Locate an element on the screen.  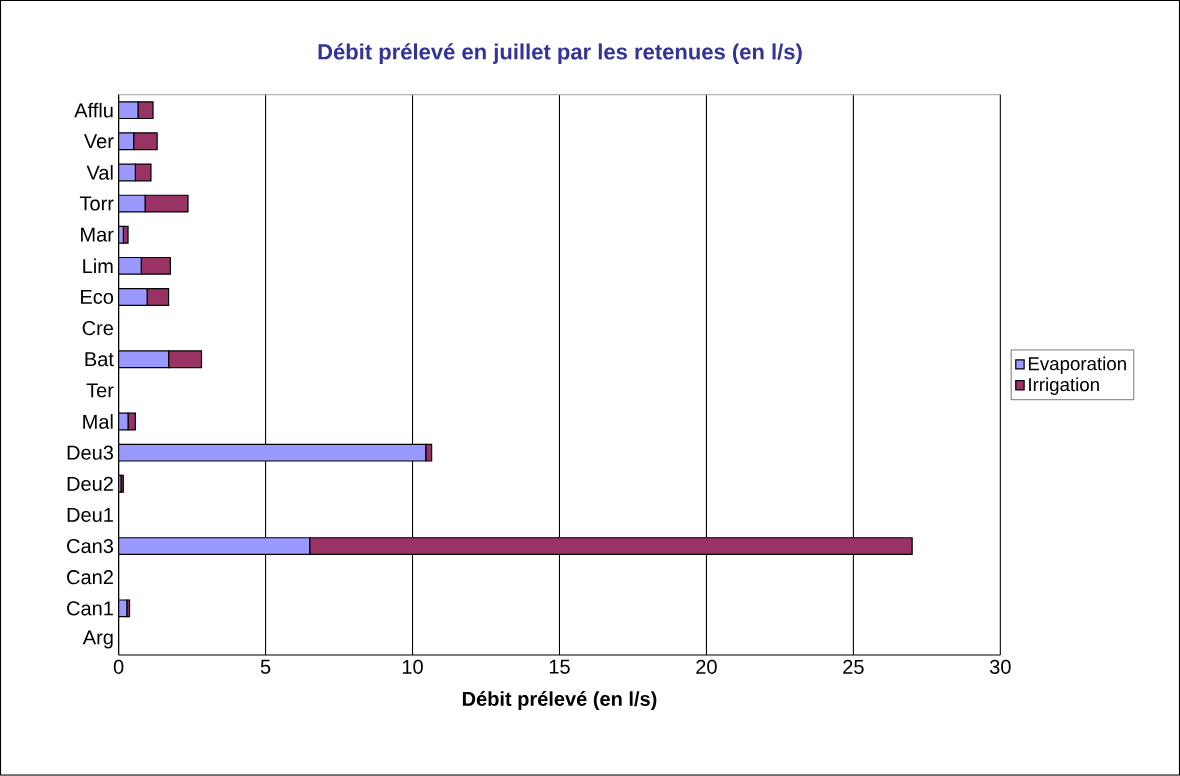
x-tick-label: 0 is located at coordinates (118, 667).